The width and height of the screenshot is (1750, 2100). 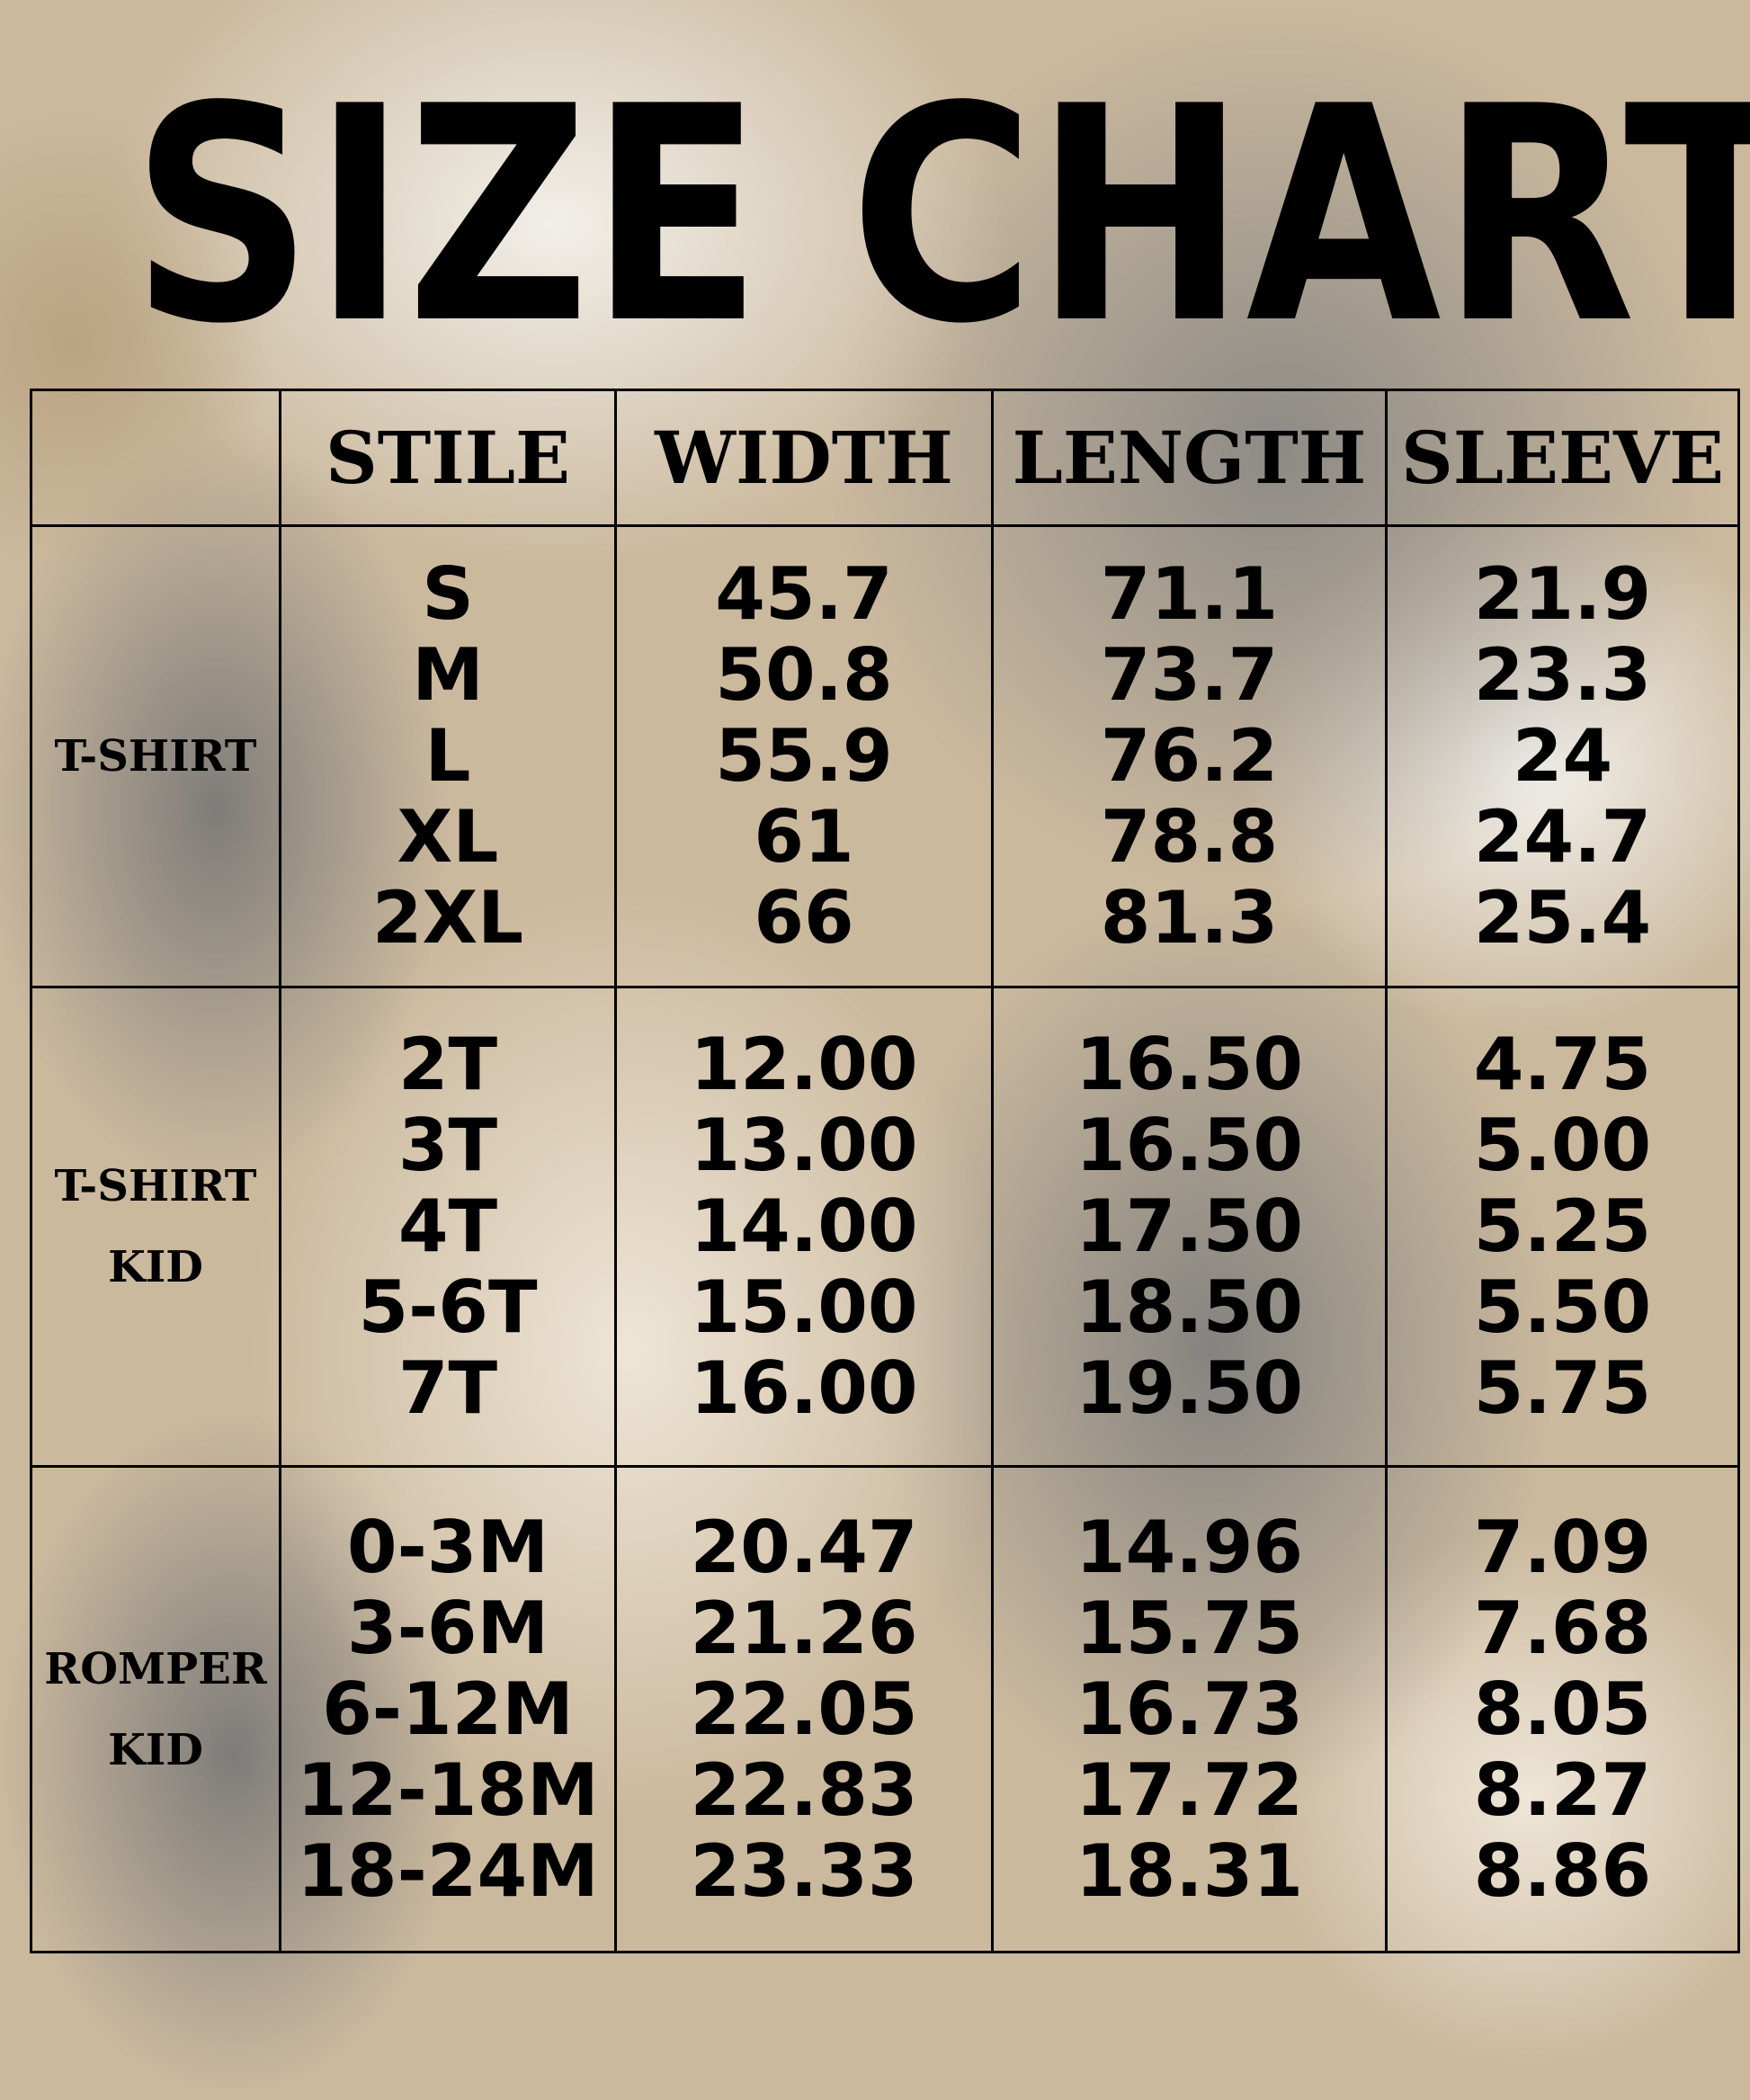 I want to click on width-value: 12.00, so click(x=804, y=1064).